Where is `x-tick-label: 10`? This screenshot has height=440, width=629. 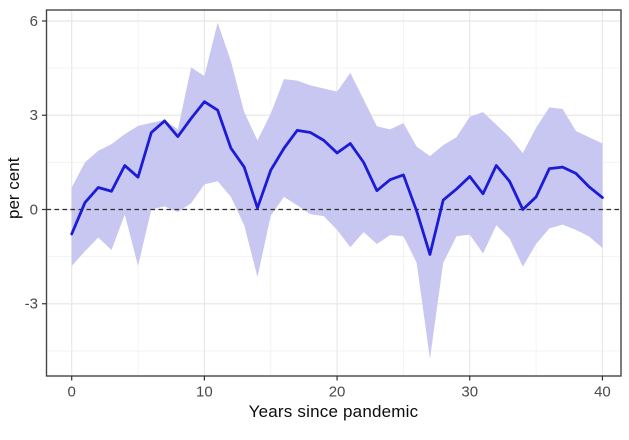 x-tick-label: 10 is located at coordinates (204, 392).